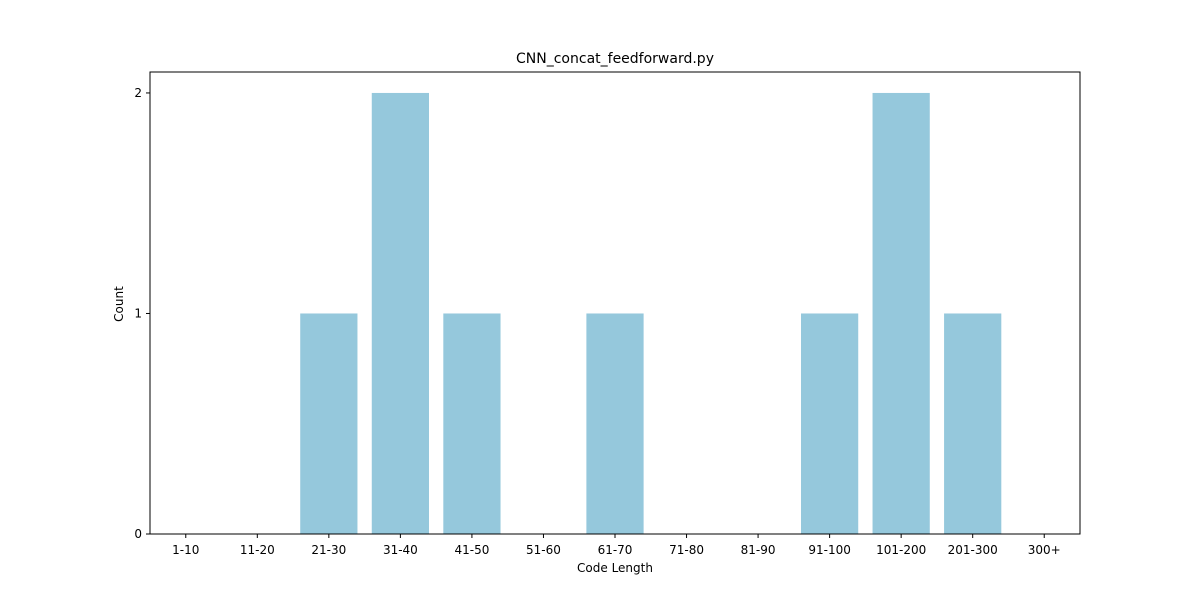 This screenshot has height=600, width=1200. What do you see at coordinates (615, 550) in the screenshot?
I see `x-tick-label: 61-70` at bounding box center [615, 550].